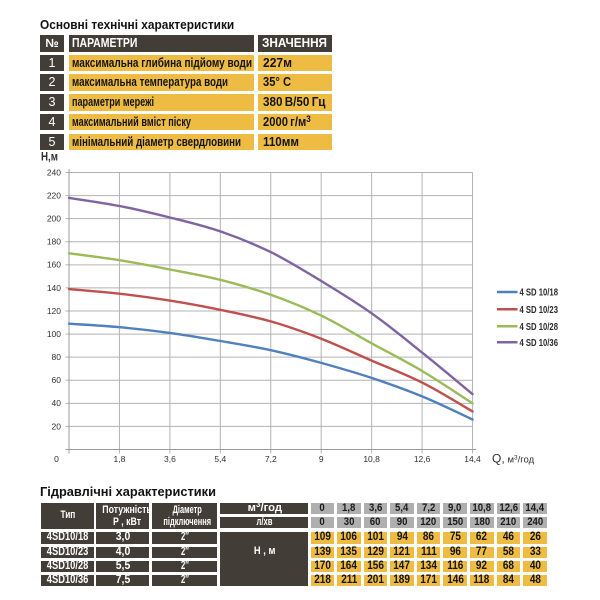  What do you see at coordinates (119, 459) in the screenshot?
I see `svg-text: 1,8` at bounding box center [119, 459].